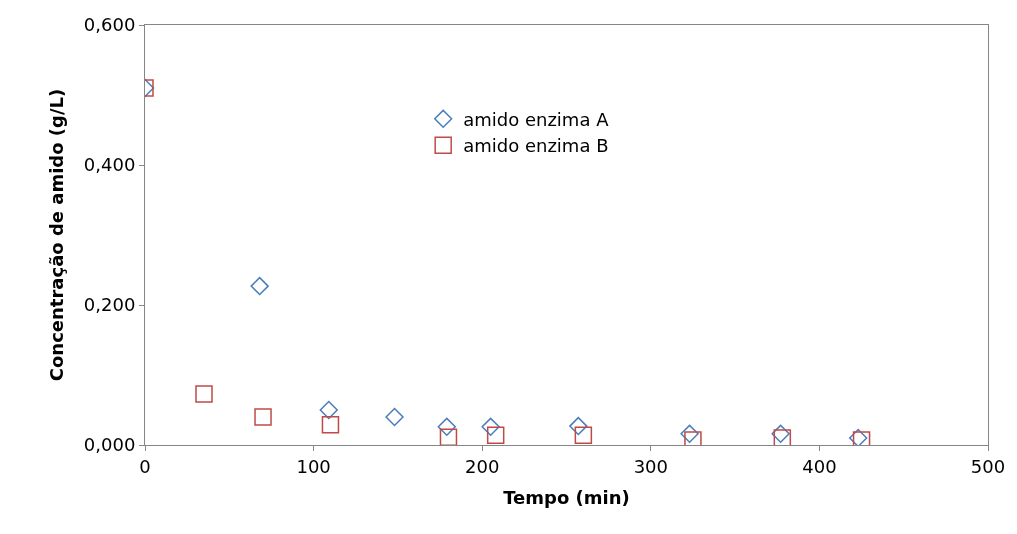 The width and height of the screenshot is (1017, 534). I want to click on x-tick-label: 300, so click(650, 466).